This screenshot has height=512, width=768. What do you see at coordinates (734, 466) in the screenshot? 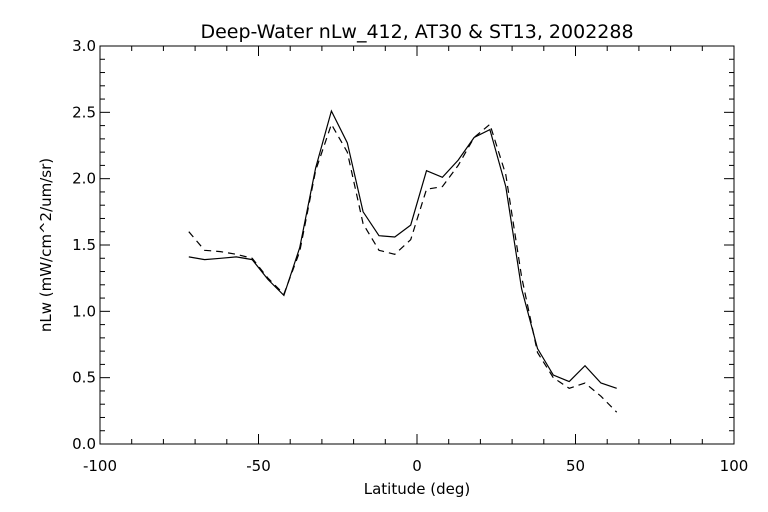
I see `x-tick-label: 100` at bounding box center [734, 466].